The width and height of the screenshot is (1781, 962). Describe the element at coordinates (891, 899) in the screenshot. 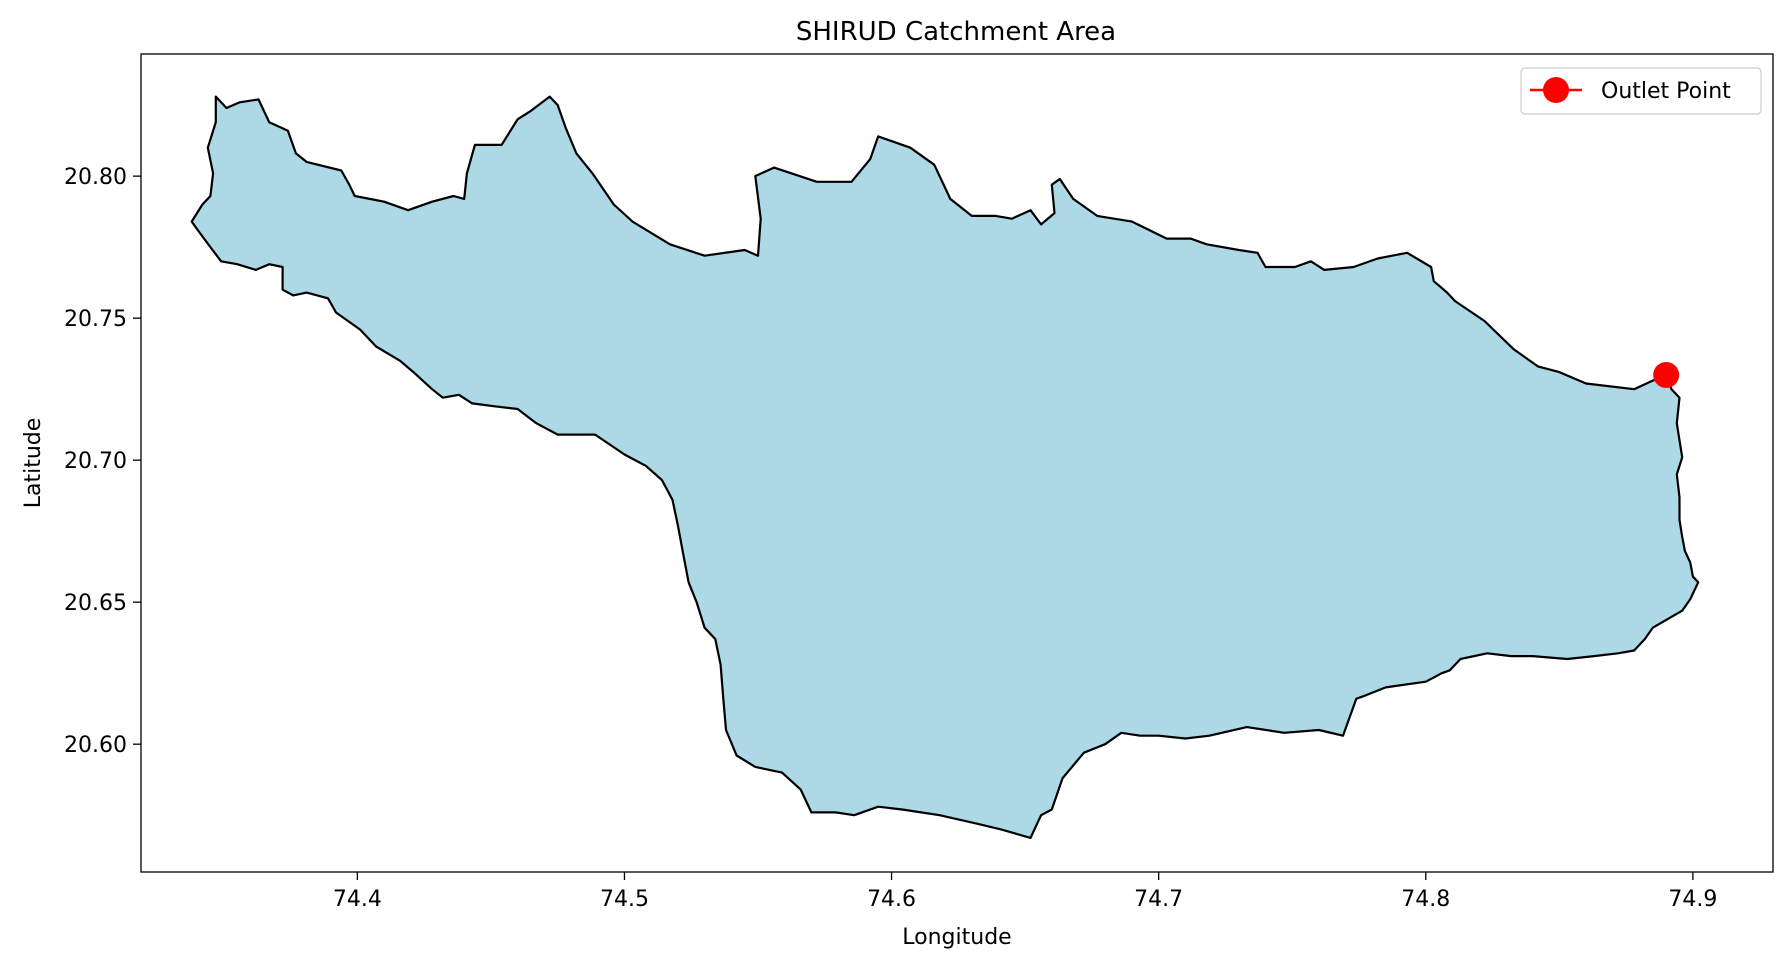

I see `x-tick-label-2: 74.6` at that location.